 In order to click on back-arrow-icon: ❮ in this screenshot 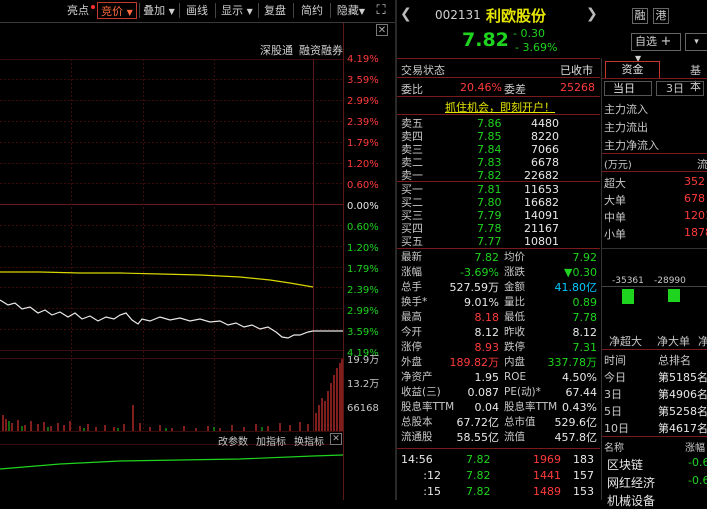, I will do `click(406, 14)`.